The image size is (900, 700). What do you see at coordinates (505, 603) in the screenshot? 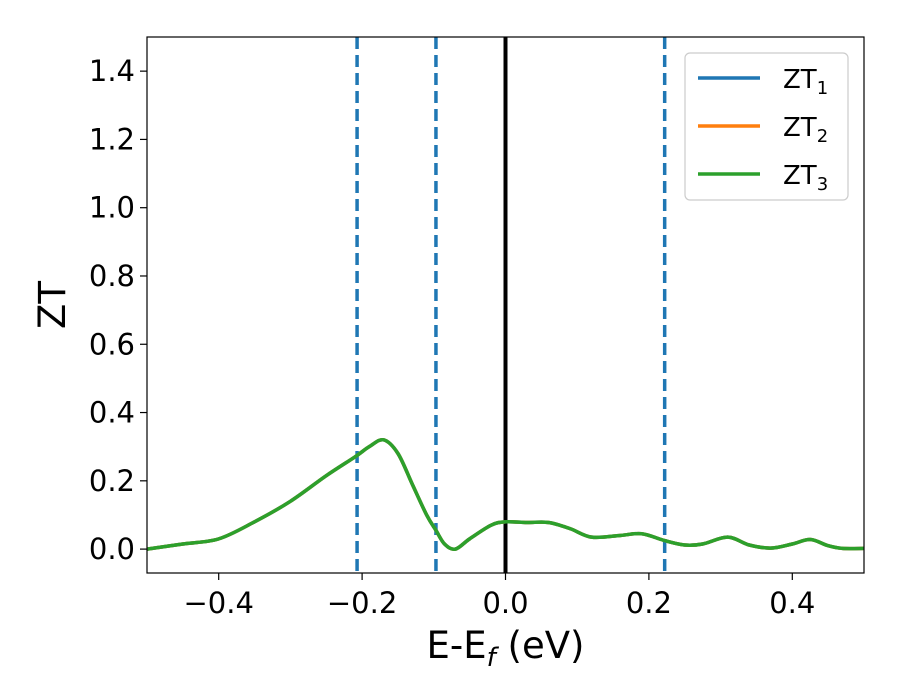
I see `x-tick-label: 0.0` at bounding box center [505, 603].